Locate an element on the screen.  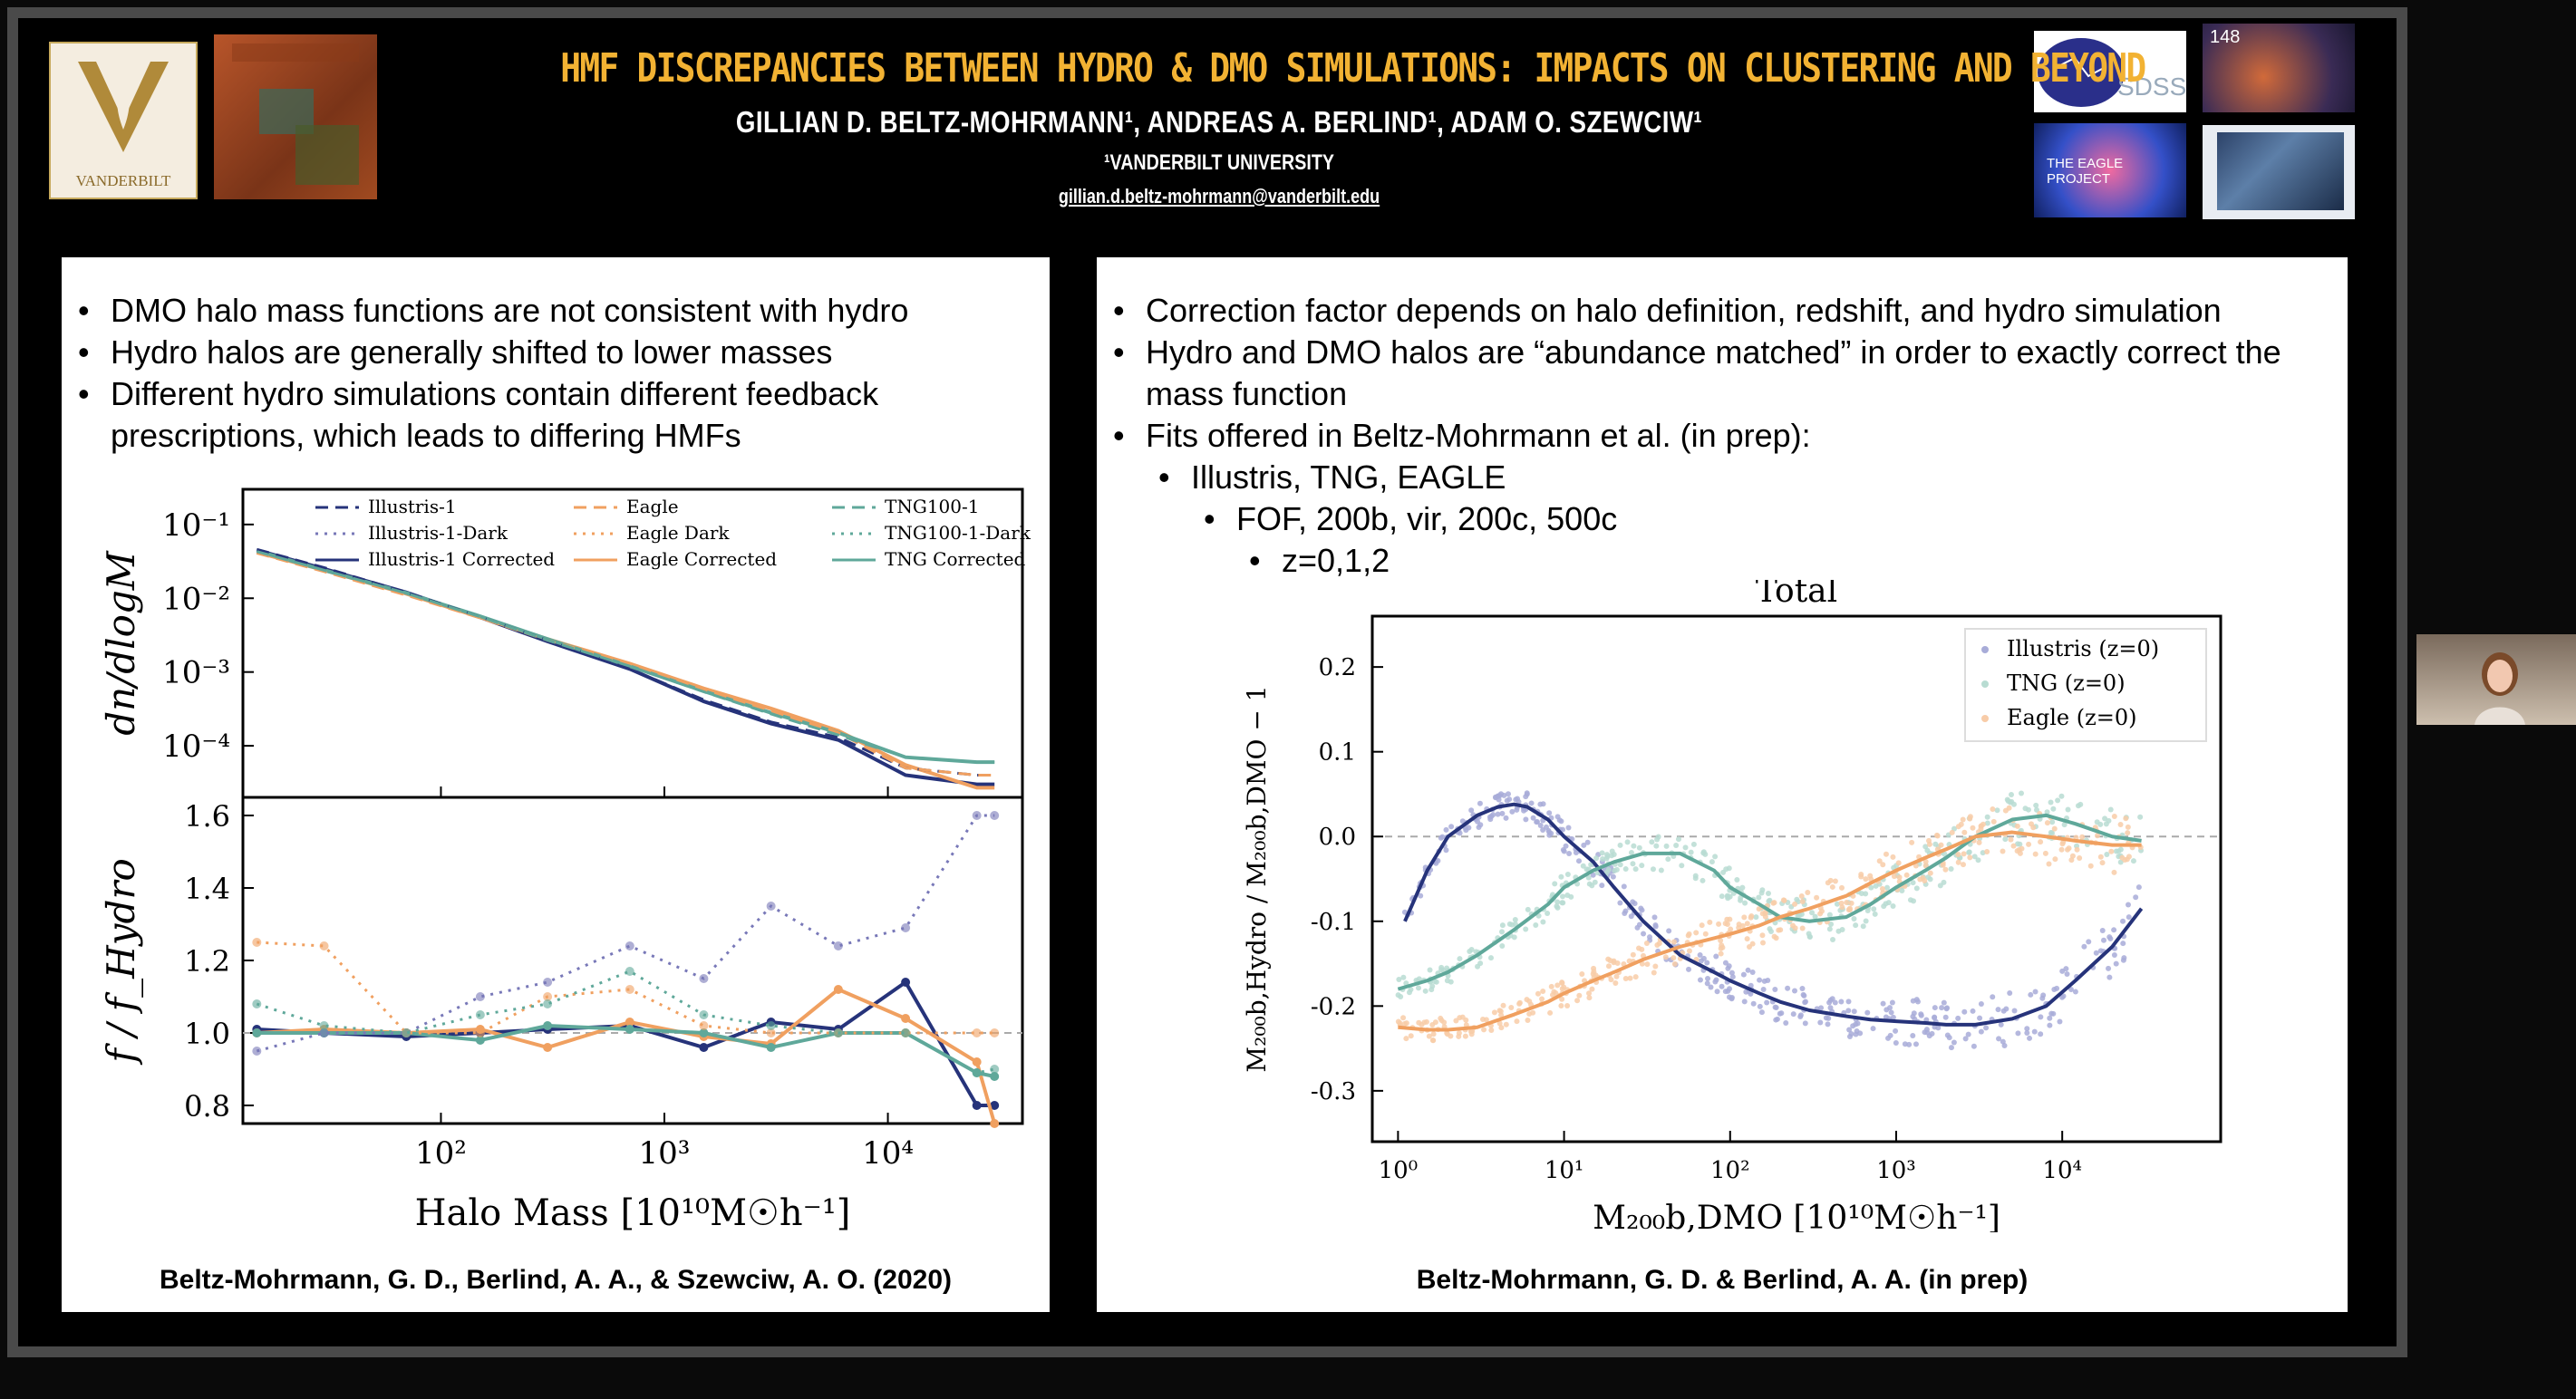
contact-email: gillian.d.beltz-mohrmann@vanderbilt.edu is located at coordinates (1219, 196).